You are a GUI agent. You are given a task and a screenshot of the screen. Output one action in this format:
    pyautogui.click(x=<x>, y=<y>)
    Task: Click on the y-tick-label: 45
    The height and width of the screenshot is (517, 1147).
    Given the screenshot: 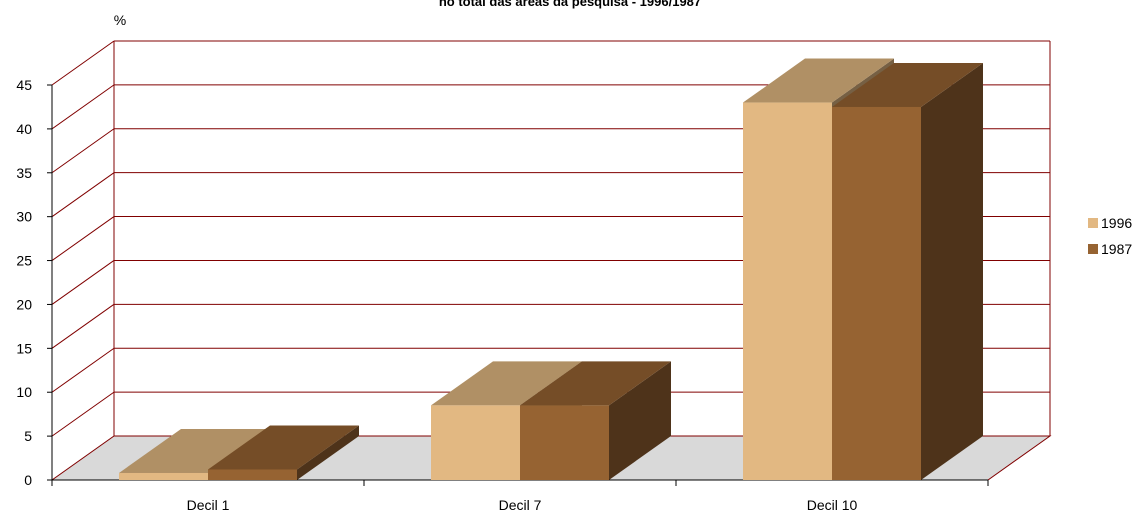 What is the action you would take?
    pyautogui.click(x=24, y=85)
    